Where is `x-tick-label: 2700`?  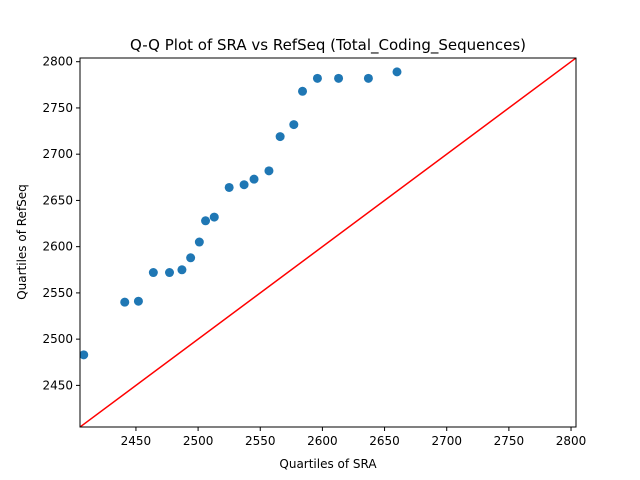
x-tick-label: 2700 is located at coordinates (446, 441).